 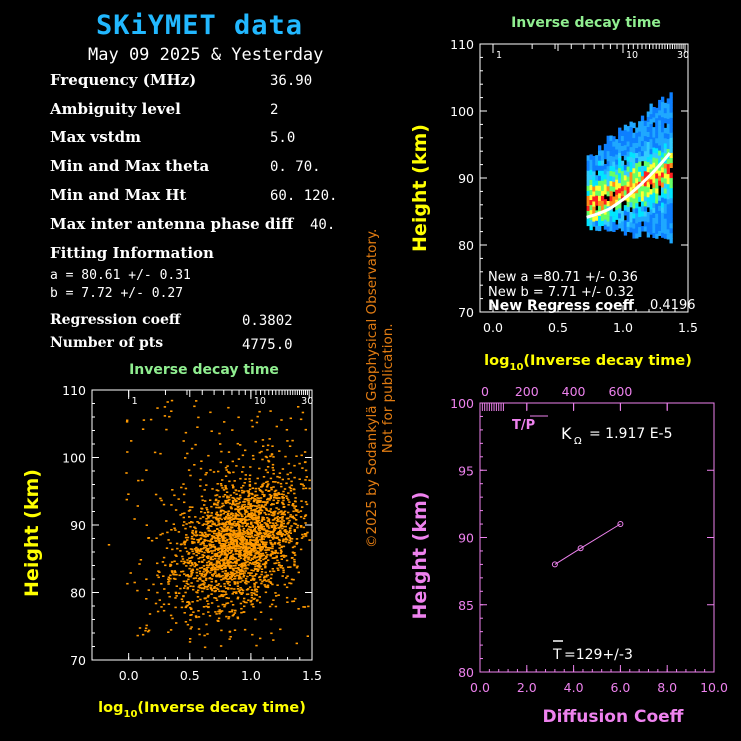 What do you see at coordinates (307, 401) in the screenshot?
I see `scatter-top-tick-label: 30` at bounding box center [307, 401].